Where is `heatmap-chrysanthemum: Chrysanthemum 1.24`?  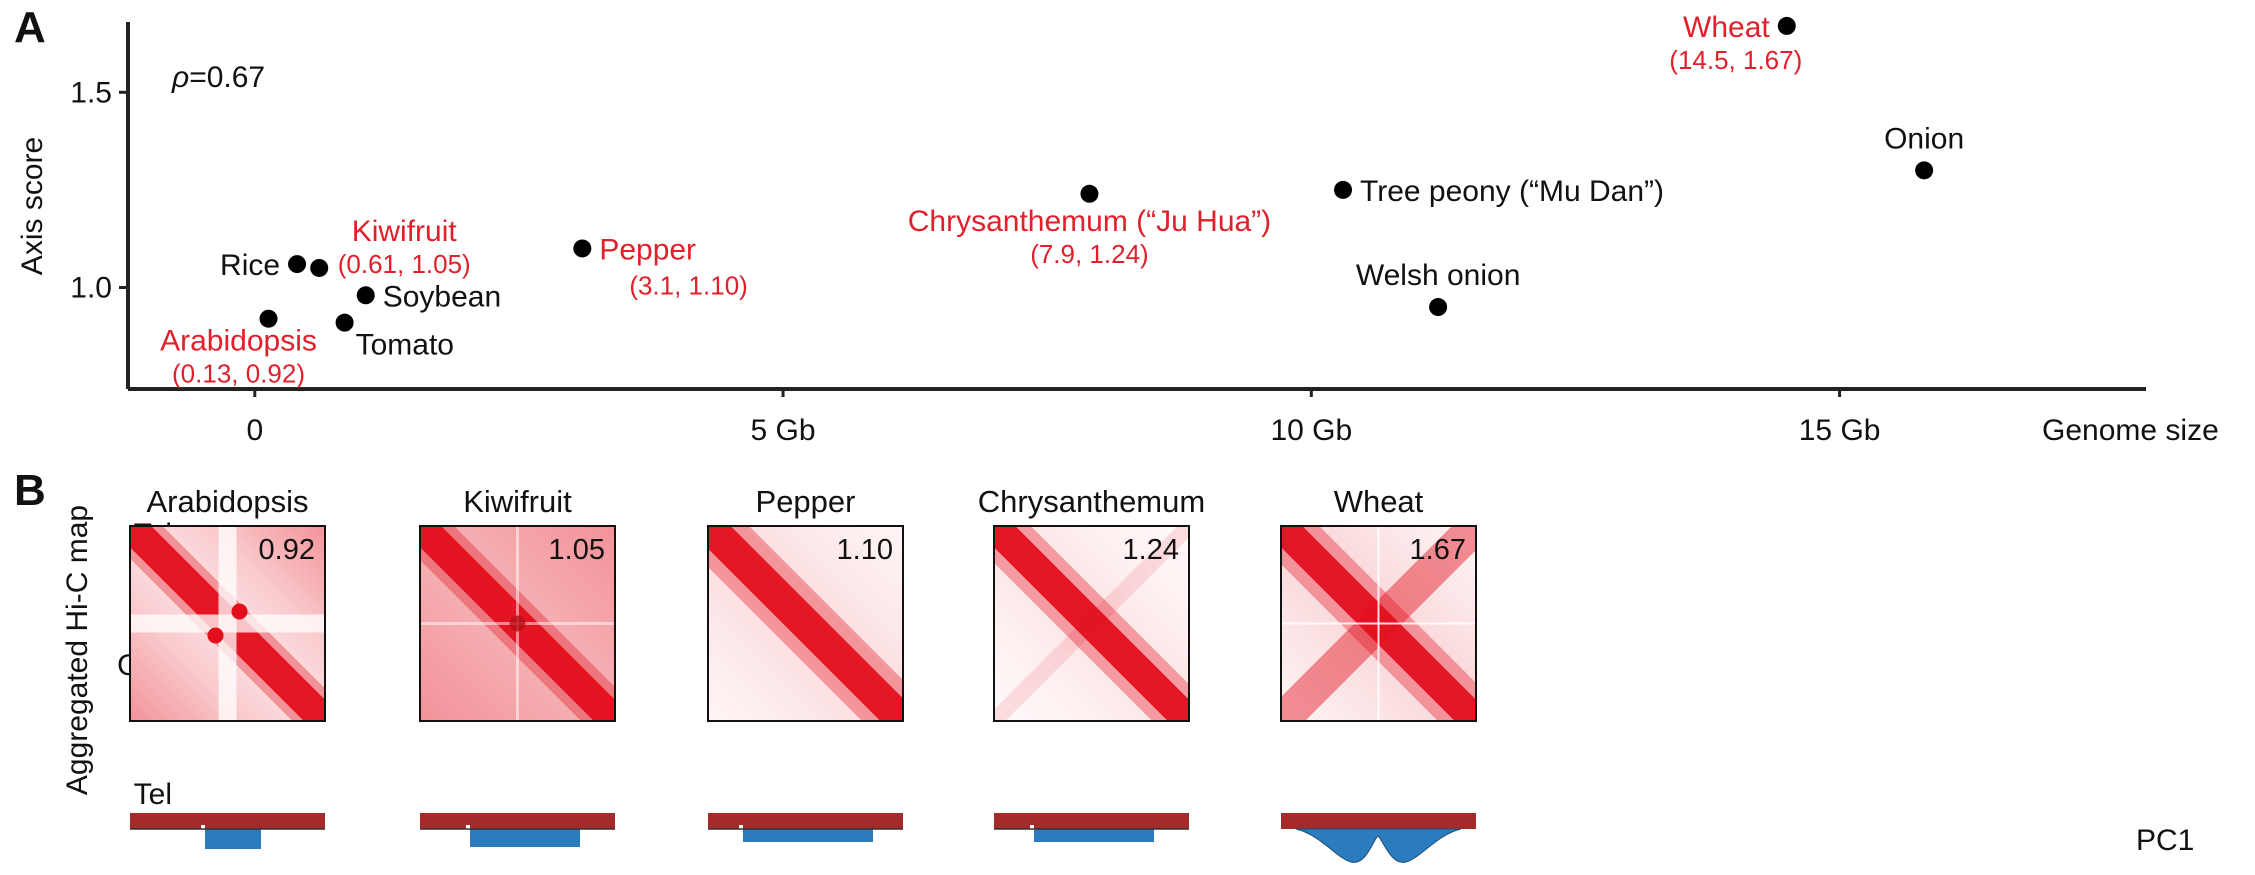
heatmap-chrysanthemum: Chrysanthemum 1.24 is located at coordinates (1091, 663).